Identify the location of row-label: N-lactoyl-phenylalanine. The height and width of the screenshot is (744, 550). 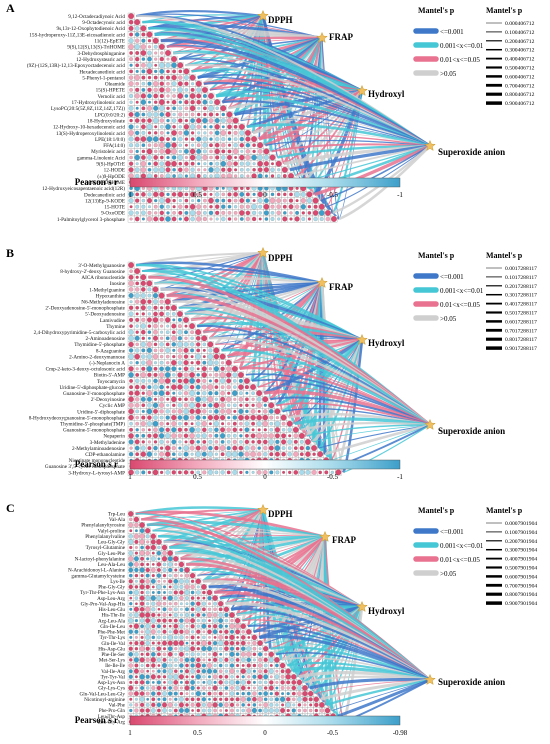
(100, 560).